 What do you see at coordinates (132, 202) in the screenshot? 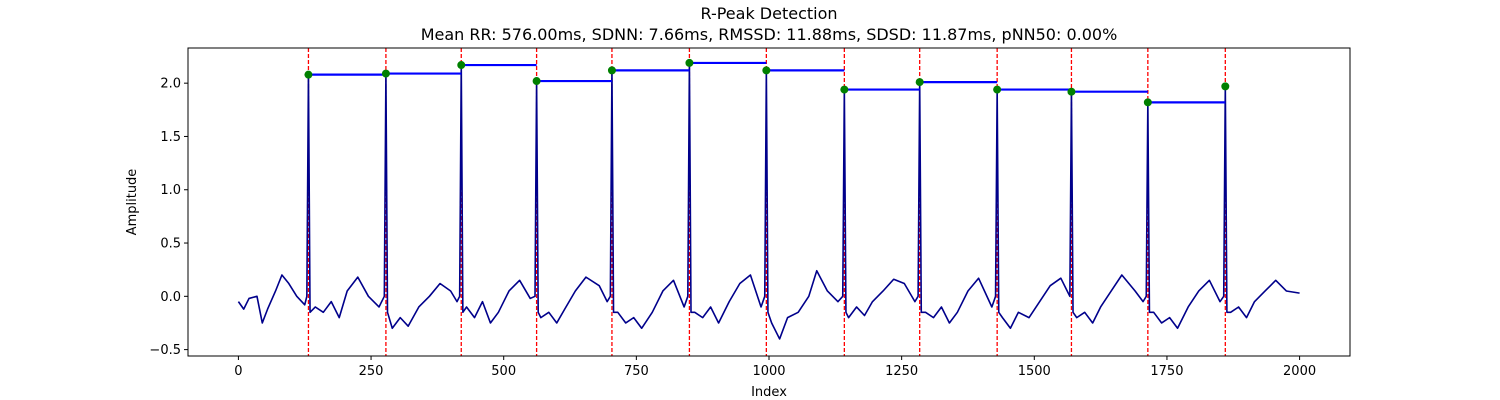
I see `y-axis-label: Amplitude` at bounding box center [132, 202].